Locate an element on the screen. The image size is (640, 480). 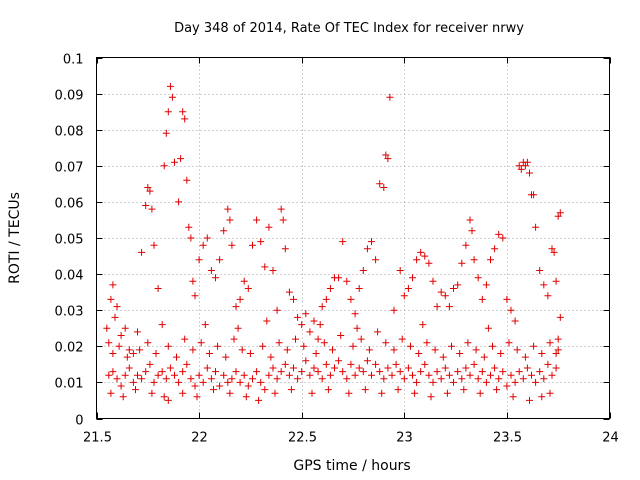
y-tick-label: 0.06 is located at coordinates (69, 204).